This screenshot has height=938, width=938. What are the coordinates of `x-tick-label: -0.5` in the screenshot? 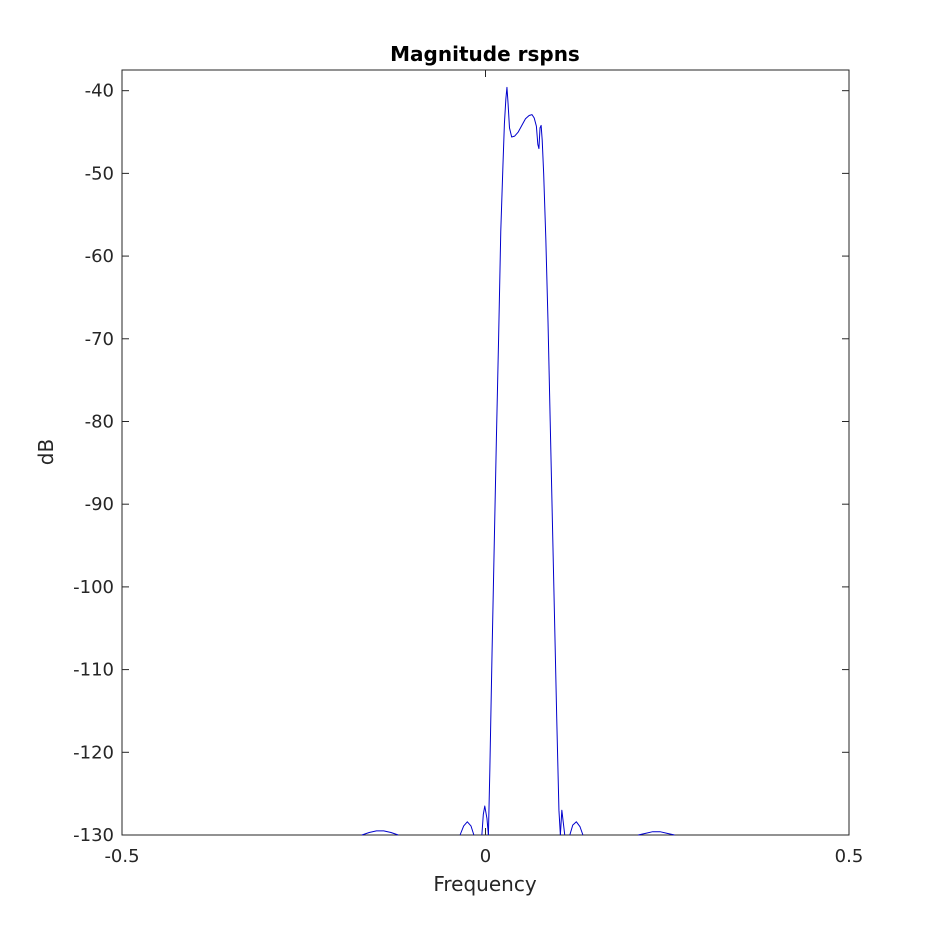 It's located at (121, 856).